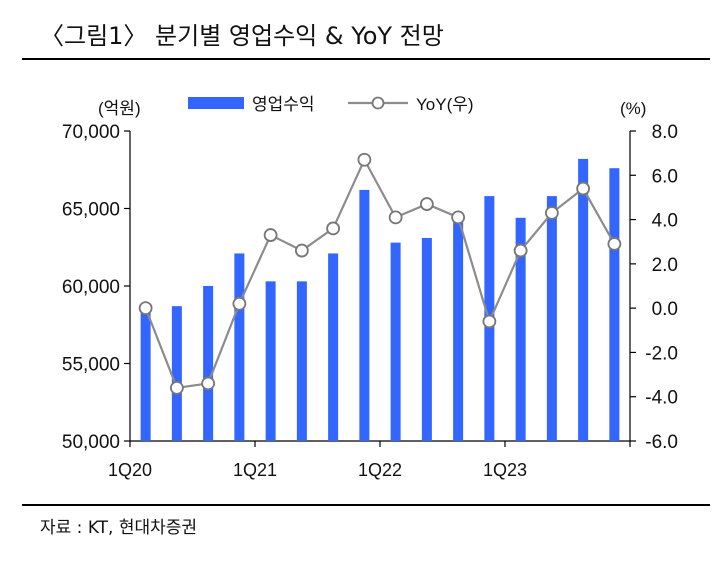 The width and height of the screenshot is (728, 585). I want to click on right-tick-label: 0.0, so click(665, 309).